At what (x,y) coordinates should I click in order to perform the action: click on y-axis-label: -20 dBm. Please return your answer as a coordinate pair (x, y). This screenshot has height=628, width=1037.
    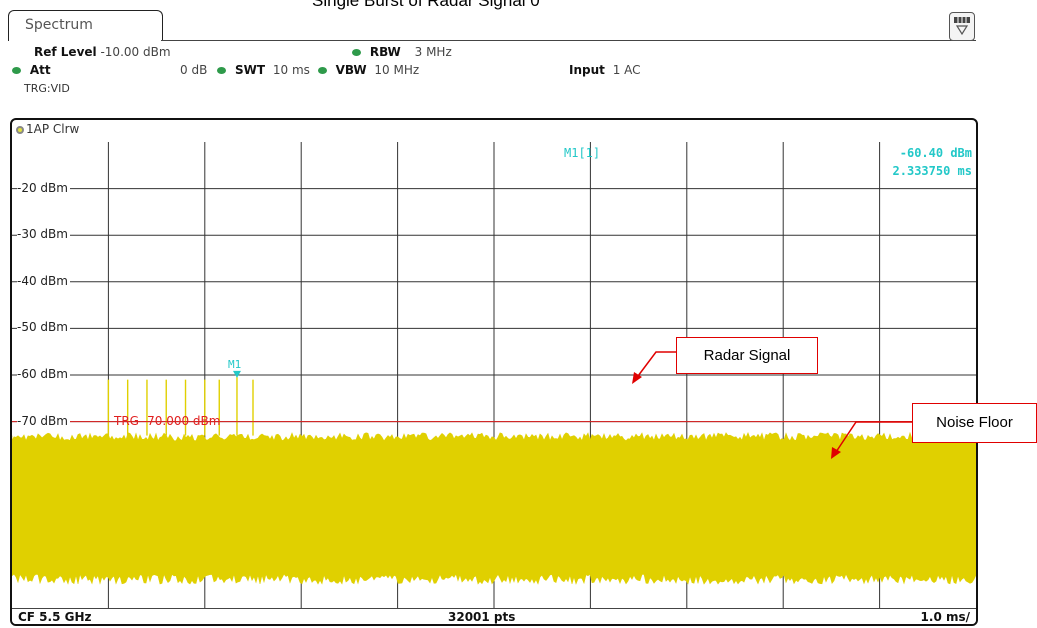
    Looking at the image, I should click on (43, 187).